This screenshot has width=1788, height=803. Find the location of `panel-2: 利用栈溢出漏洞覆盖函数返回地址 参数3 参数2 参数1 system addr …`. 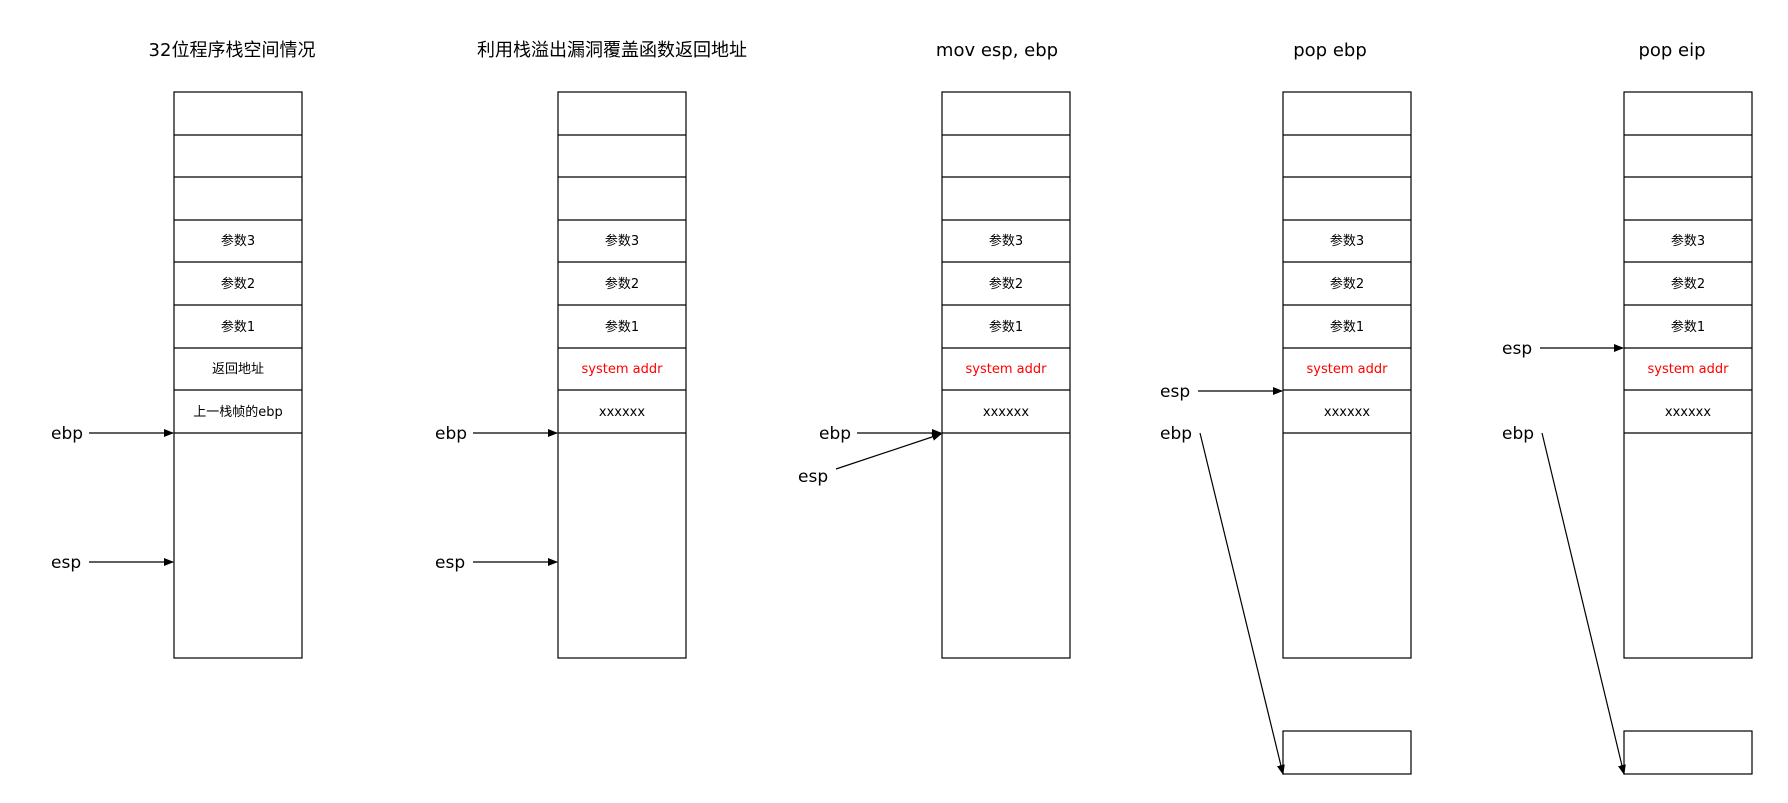

panel-2: 利用栈溢出漏洞覆盖函数返回地址 参数3 参数2 参数1 system addr … is located at coordinates (591, 349).